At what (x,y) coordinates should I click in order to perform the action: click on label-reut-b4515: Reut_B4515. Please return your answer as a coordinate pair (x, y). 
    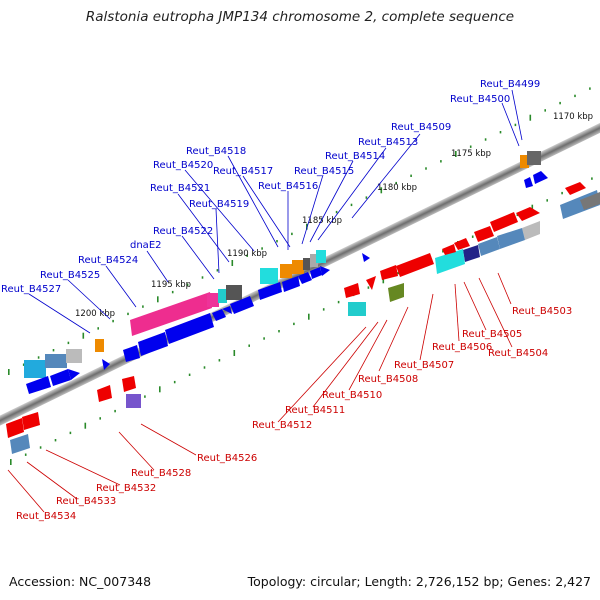
    Looking at the image, I should click on (324, 171).